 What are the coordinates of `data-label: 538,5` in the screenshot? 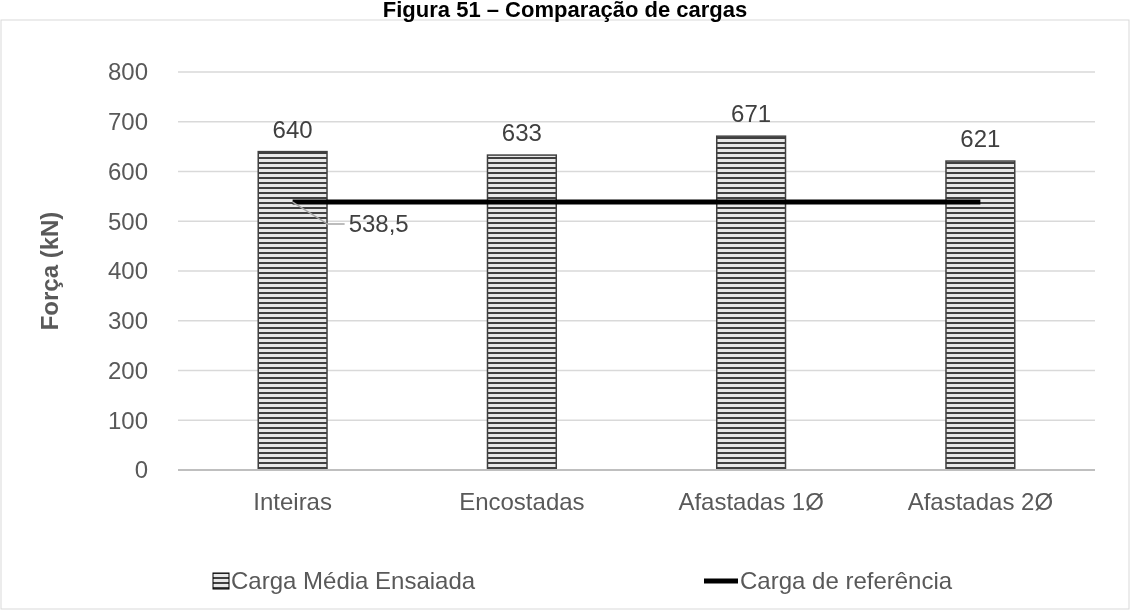 It's located at (378, 224).